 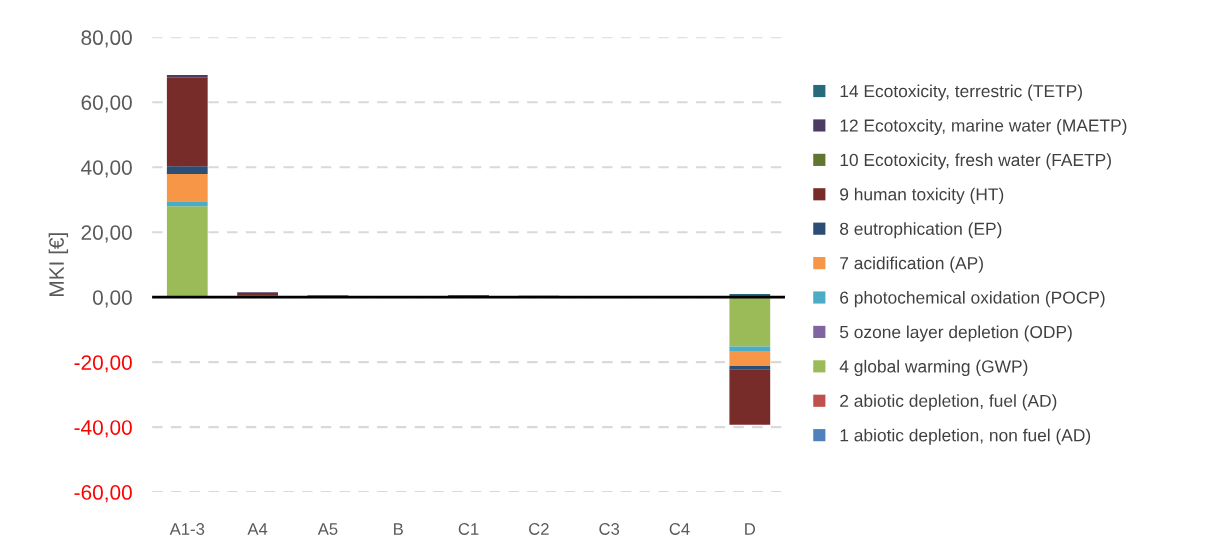 What do you see at coordinates (539, 529) in the screenshot?
I see `x-tick-label: C2` at bounding box center [539, 529].